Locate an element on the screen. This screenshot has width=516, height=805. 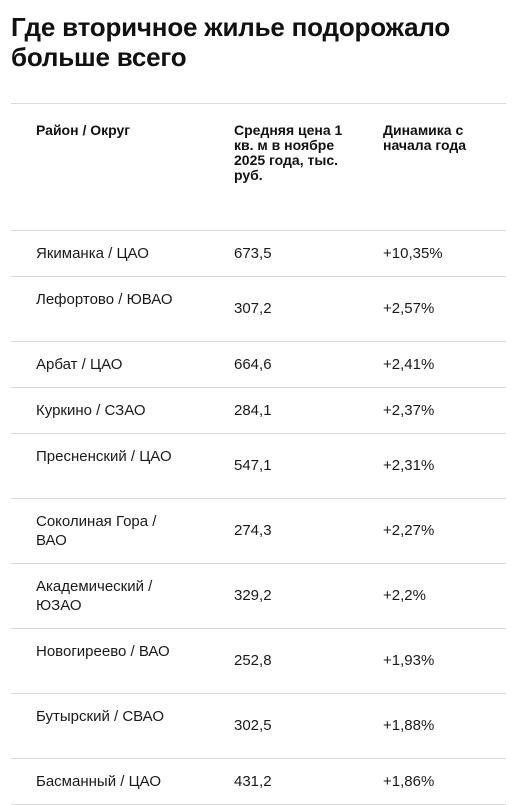
header-district: Район / Округ is located at coordinates (83, 130).